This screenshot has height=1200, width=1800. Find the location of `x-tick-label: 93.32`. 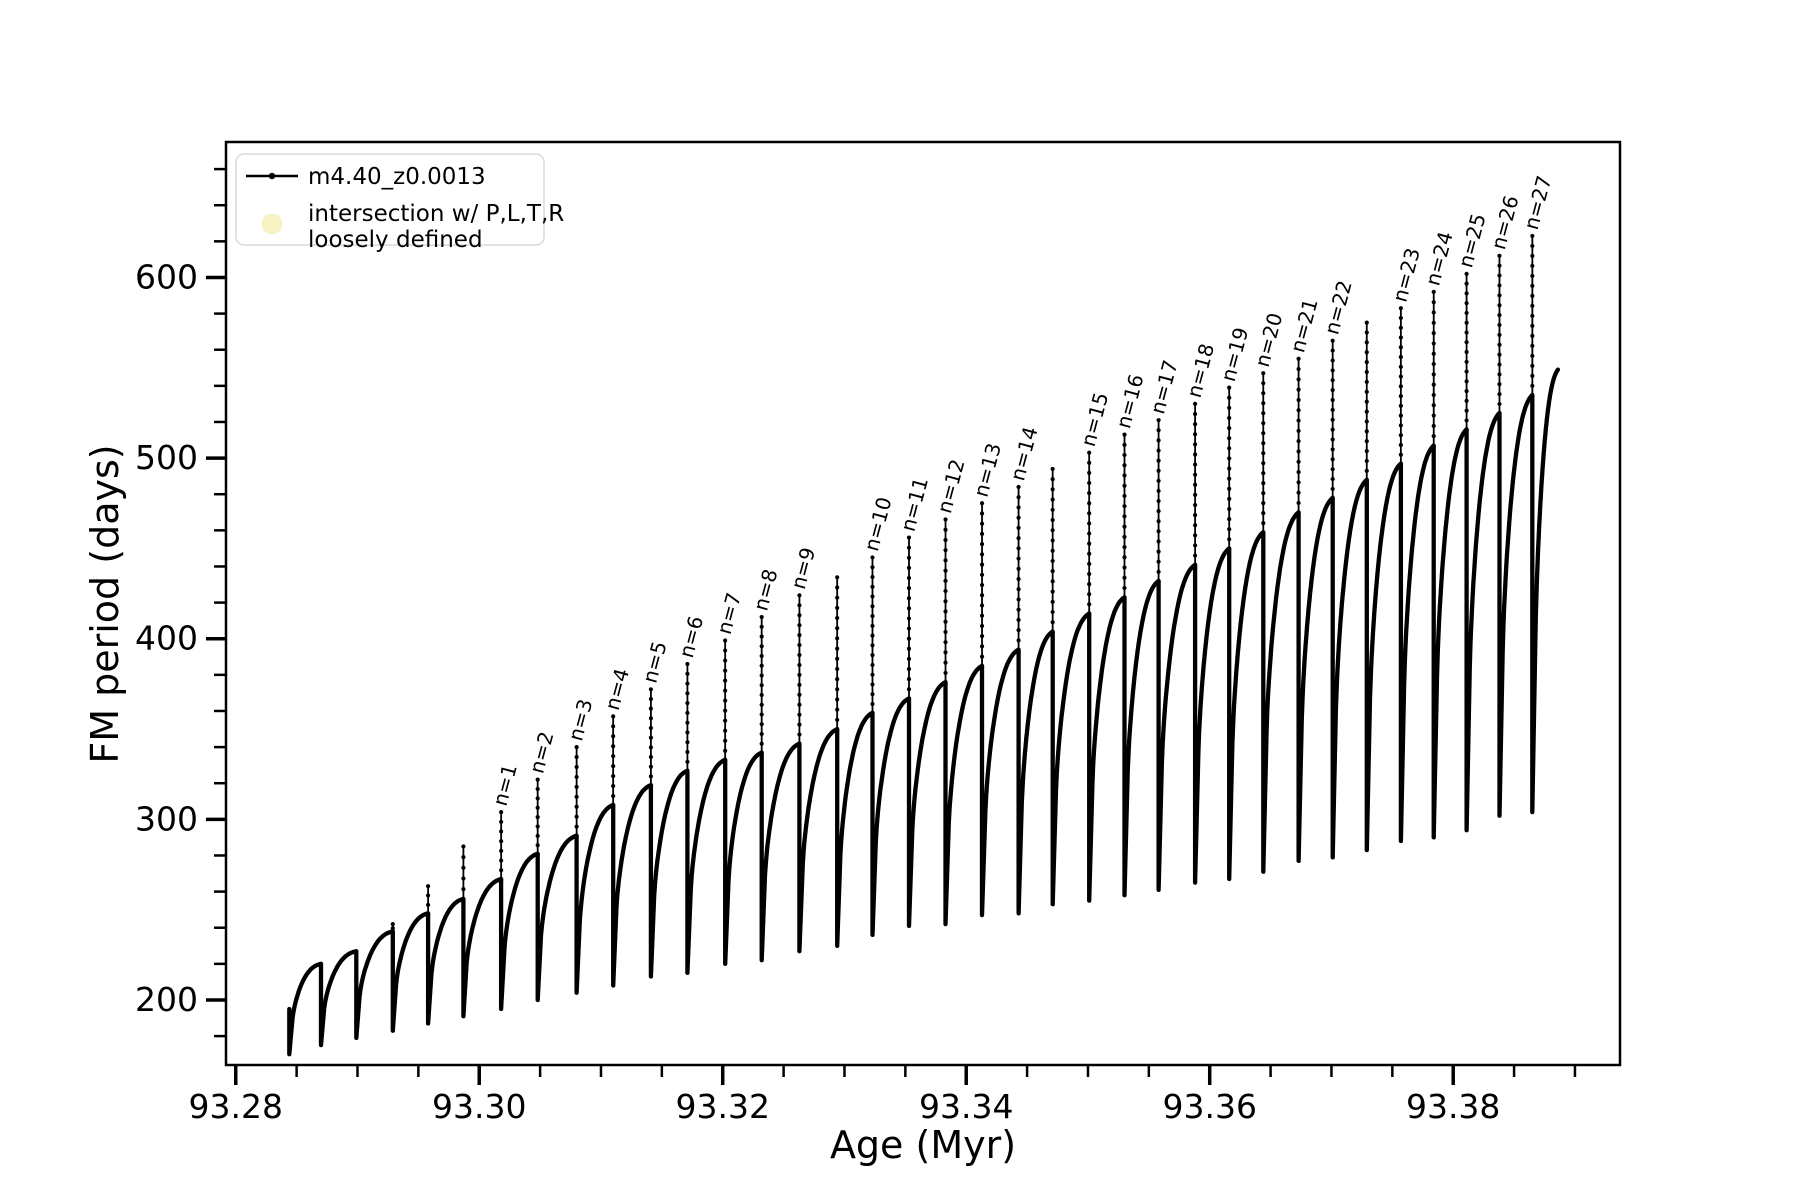

x-tick-label: 93.32 is located at coordinates (722, 1106).